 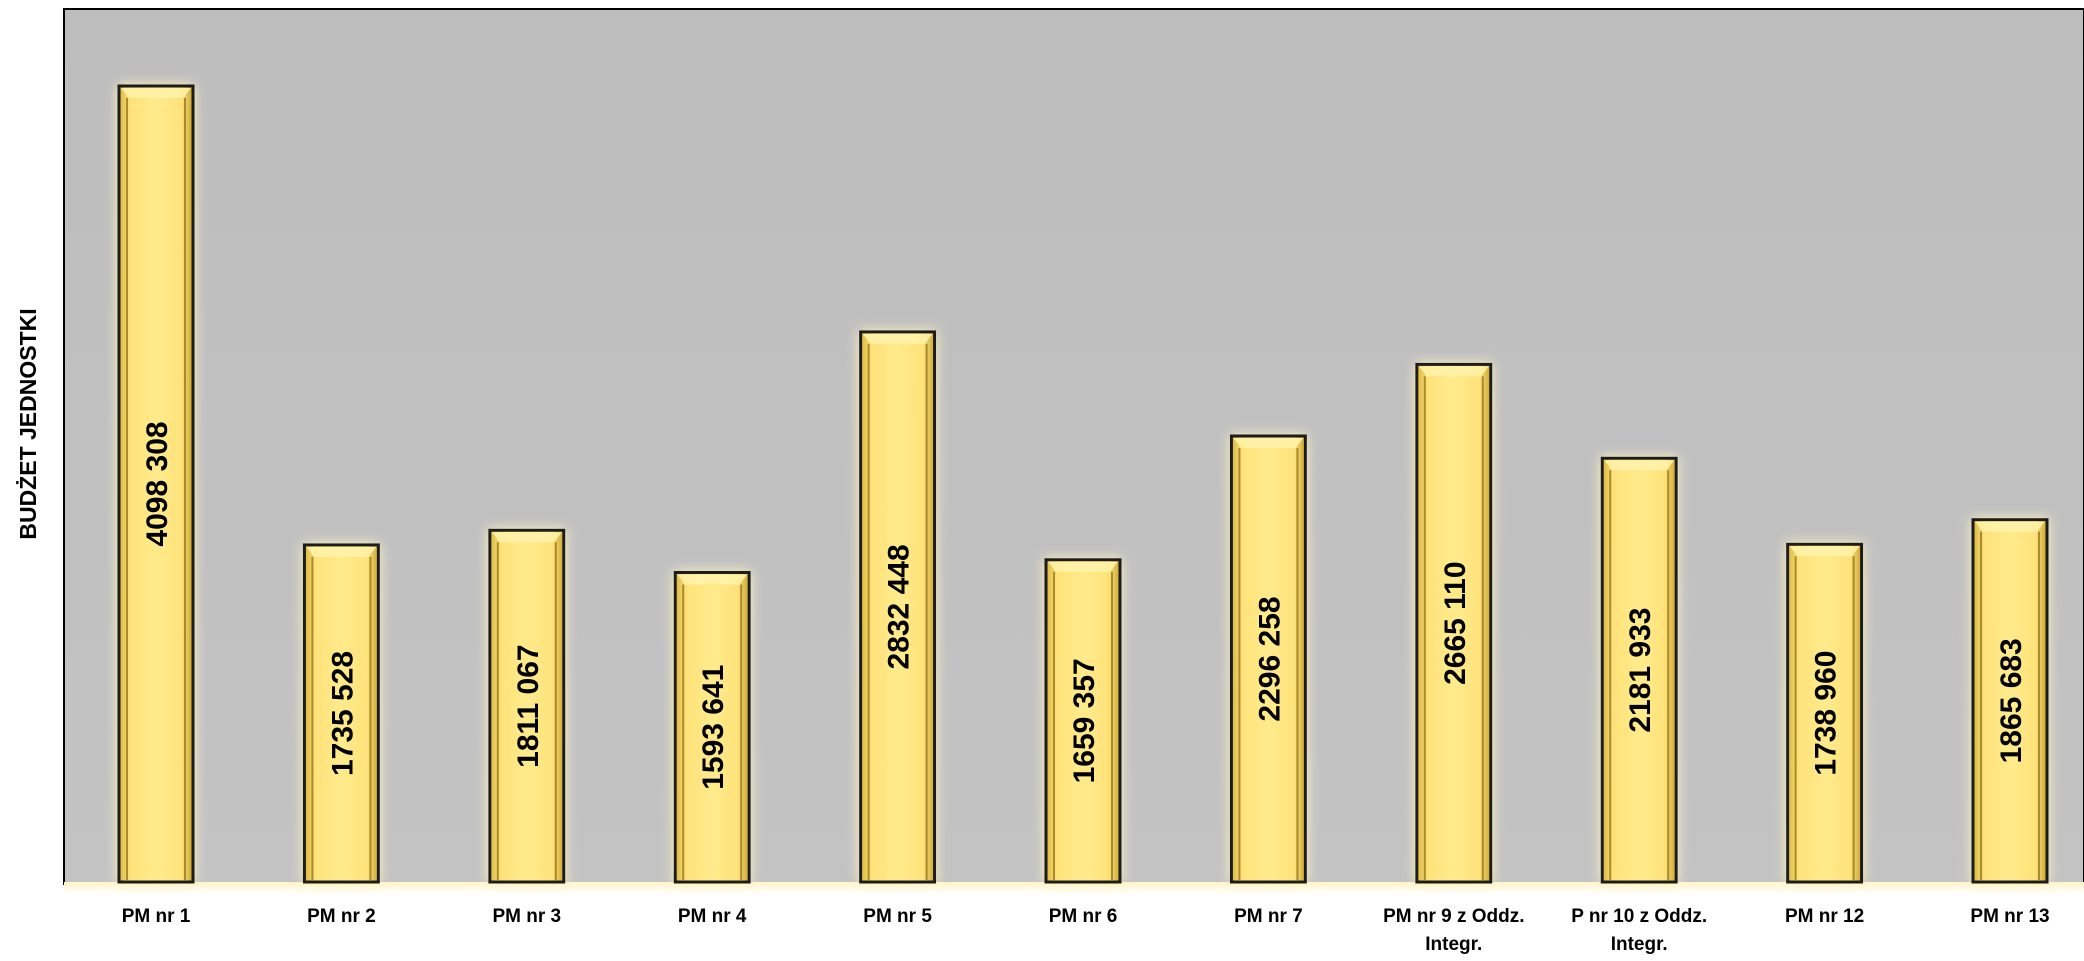 What do you see at coordinates (1824, 916) in the screenshot?
I see `x-tick-label: PM nr 12` at bounding box center [1824, 916].